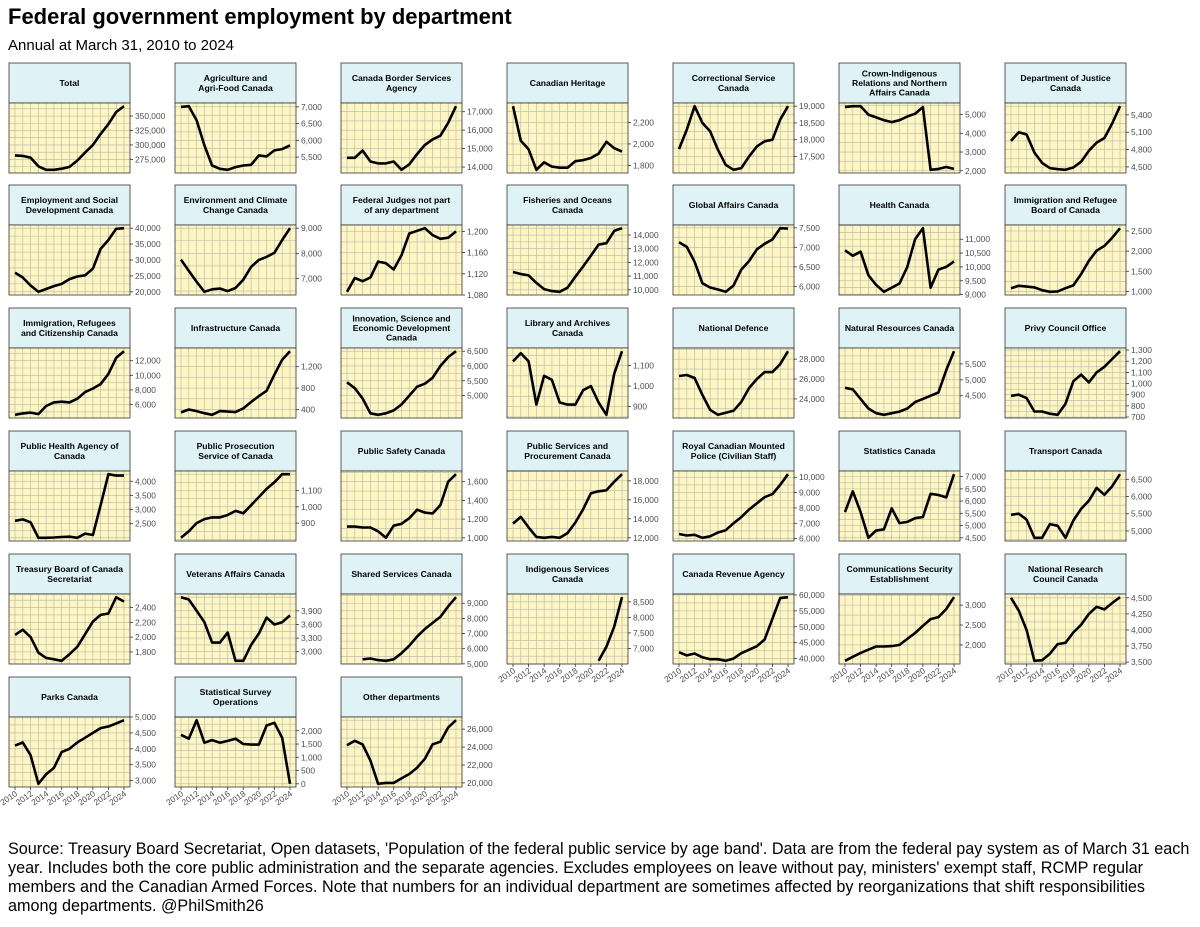  Describe the element at coordinates (480, 747) in the screenshot. I see `y-tick-label: 24,000` at that location.